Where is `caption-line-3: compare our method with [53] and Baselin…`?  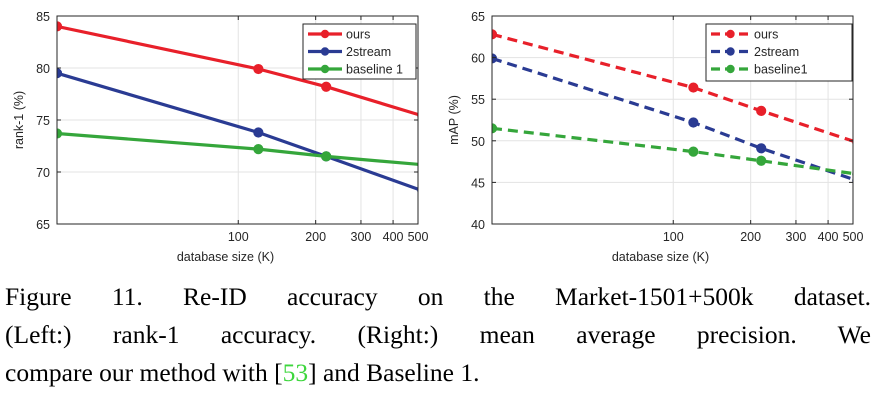 caption-line-3: compare our method with [53] and Baselin… is located at coordinates (438, 373).